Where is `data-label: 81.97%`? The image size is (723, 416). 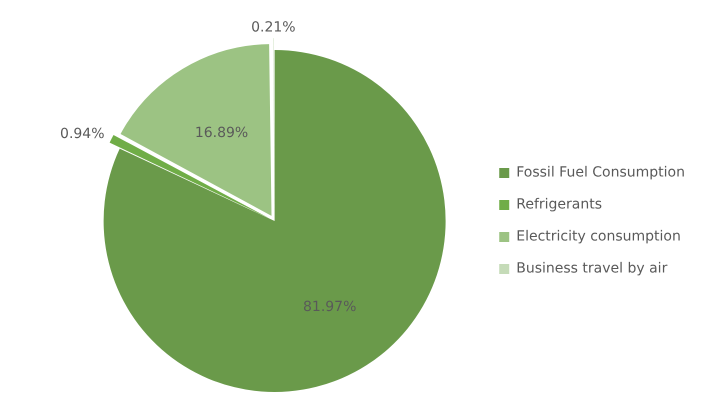 data-label: 81.97% is located at coordinates (329, 307).